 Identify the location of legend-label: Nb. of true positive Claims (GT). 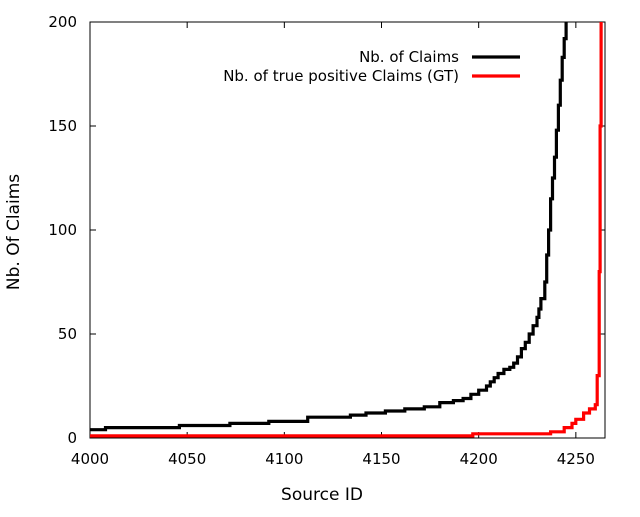
(341, 76).